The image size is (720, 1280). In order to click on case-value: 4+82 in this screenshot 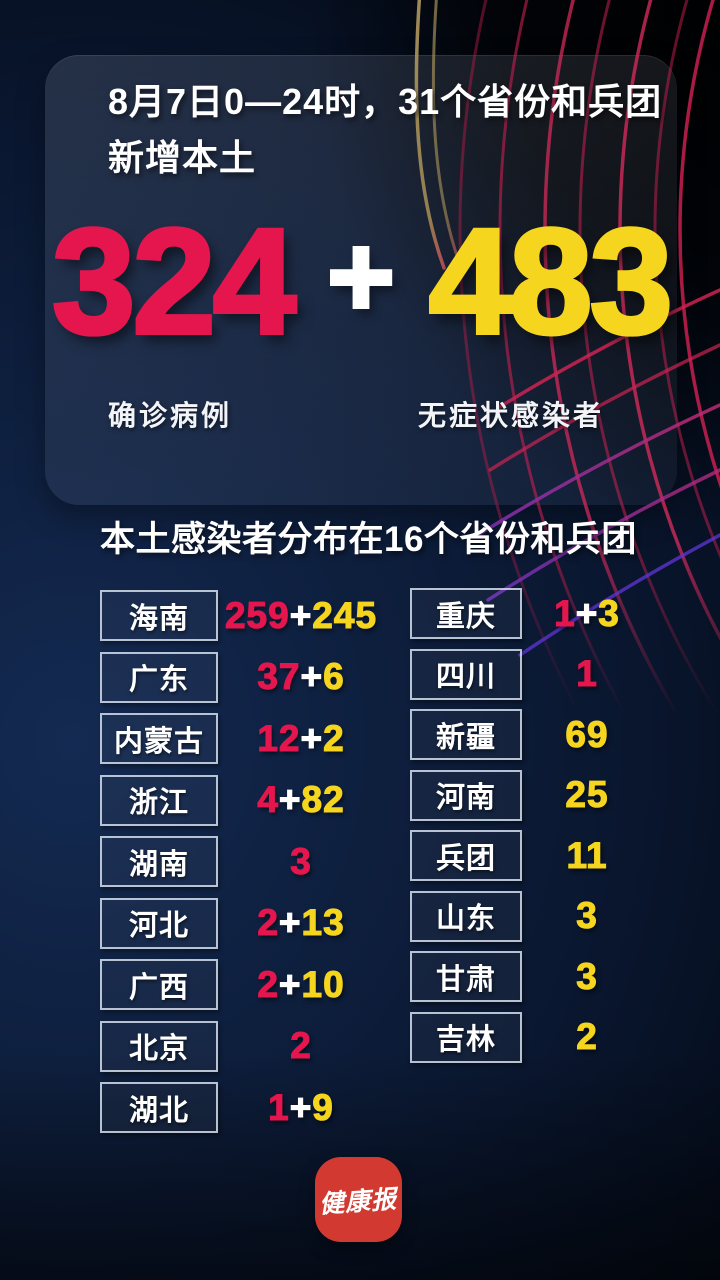, I will do `click(301, 799)`.